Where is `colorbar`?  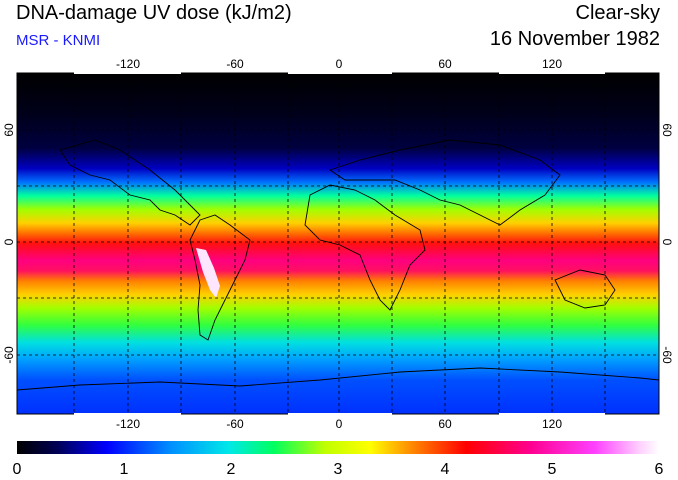 colorbar is located at coordinates (338, 447).